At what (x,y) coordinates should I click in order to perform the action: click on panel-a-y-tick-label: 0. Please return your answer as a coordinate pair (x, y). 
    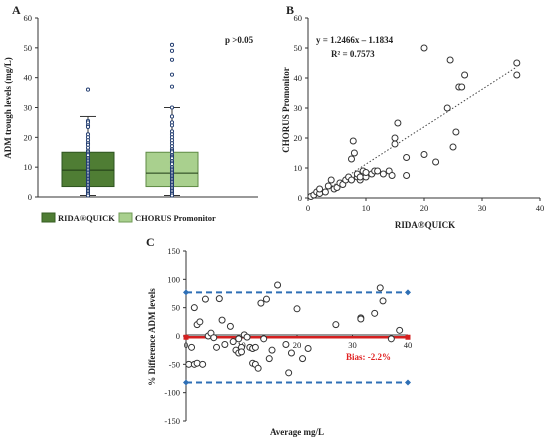
    Looking at the image, I should click on (30, 197).